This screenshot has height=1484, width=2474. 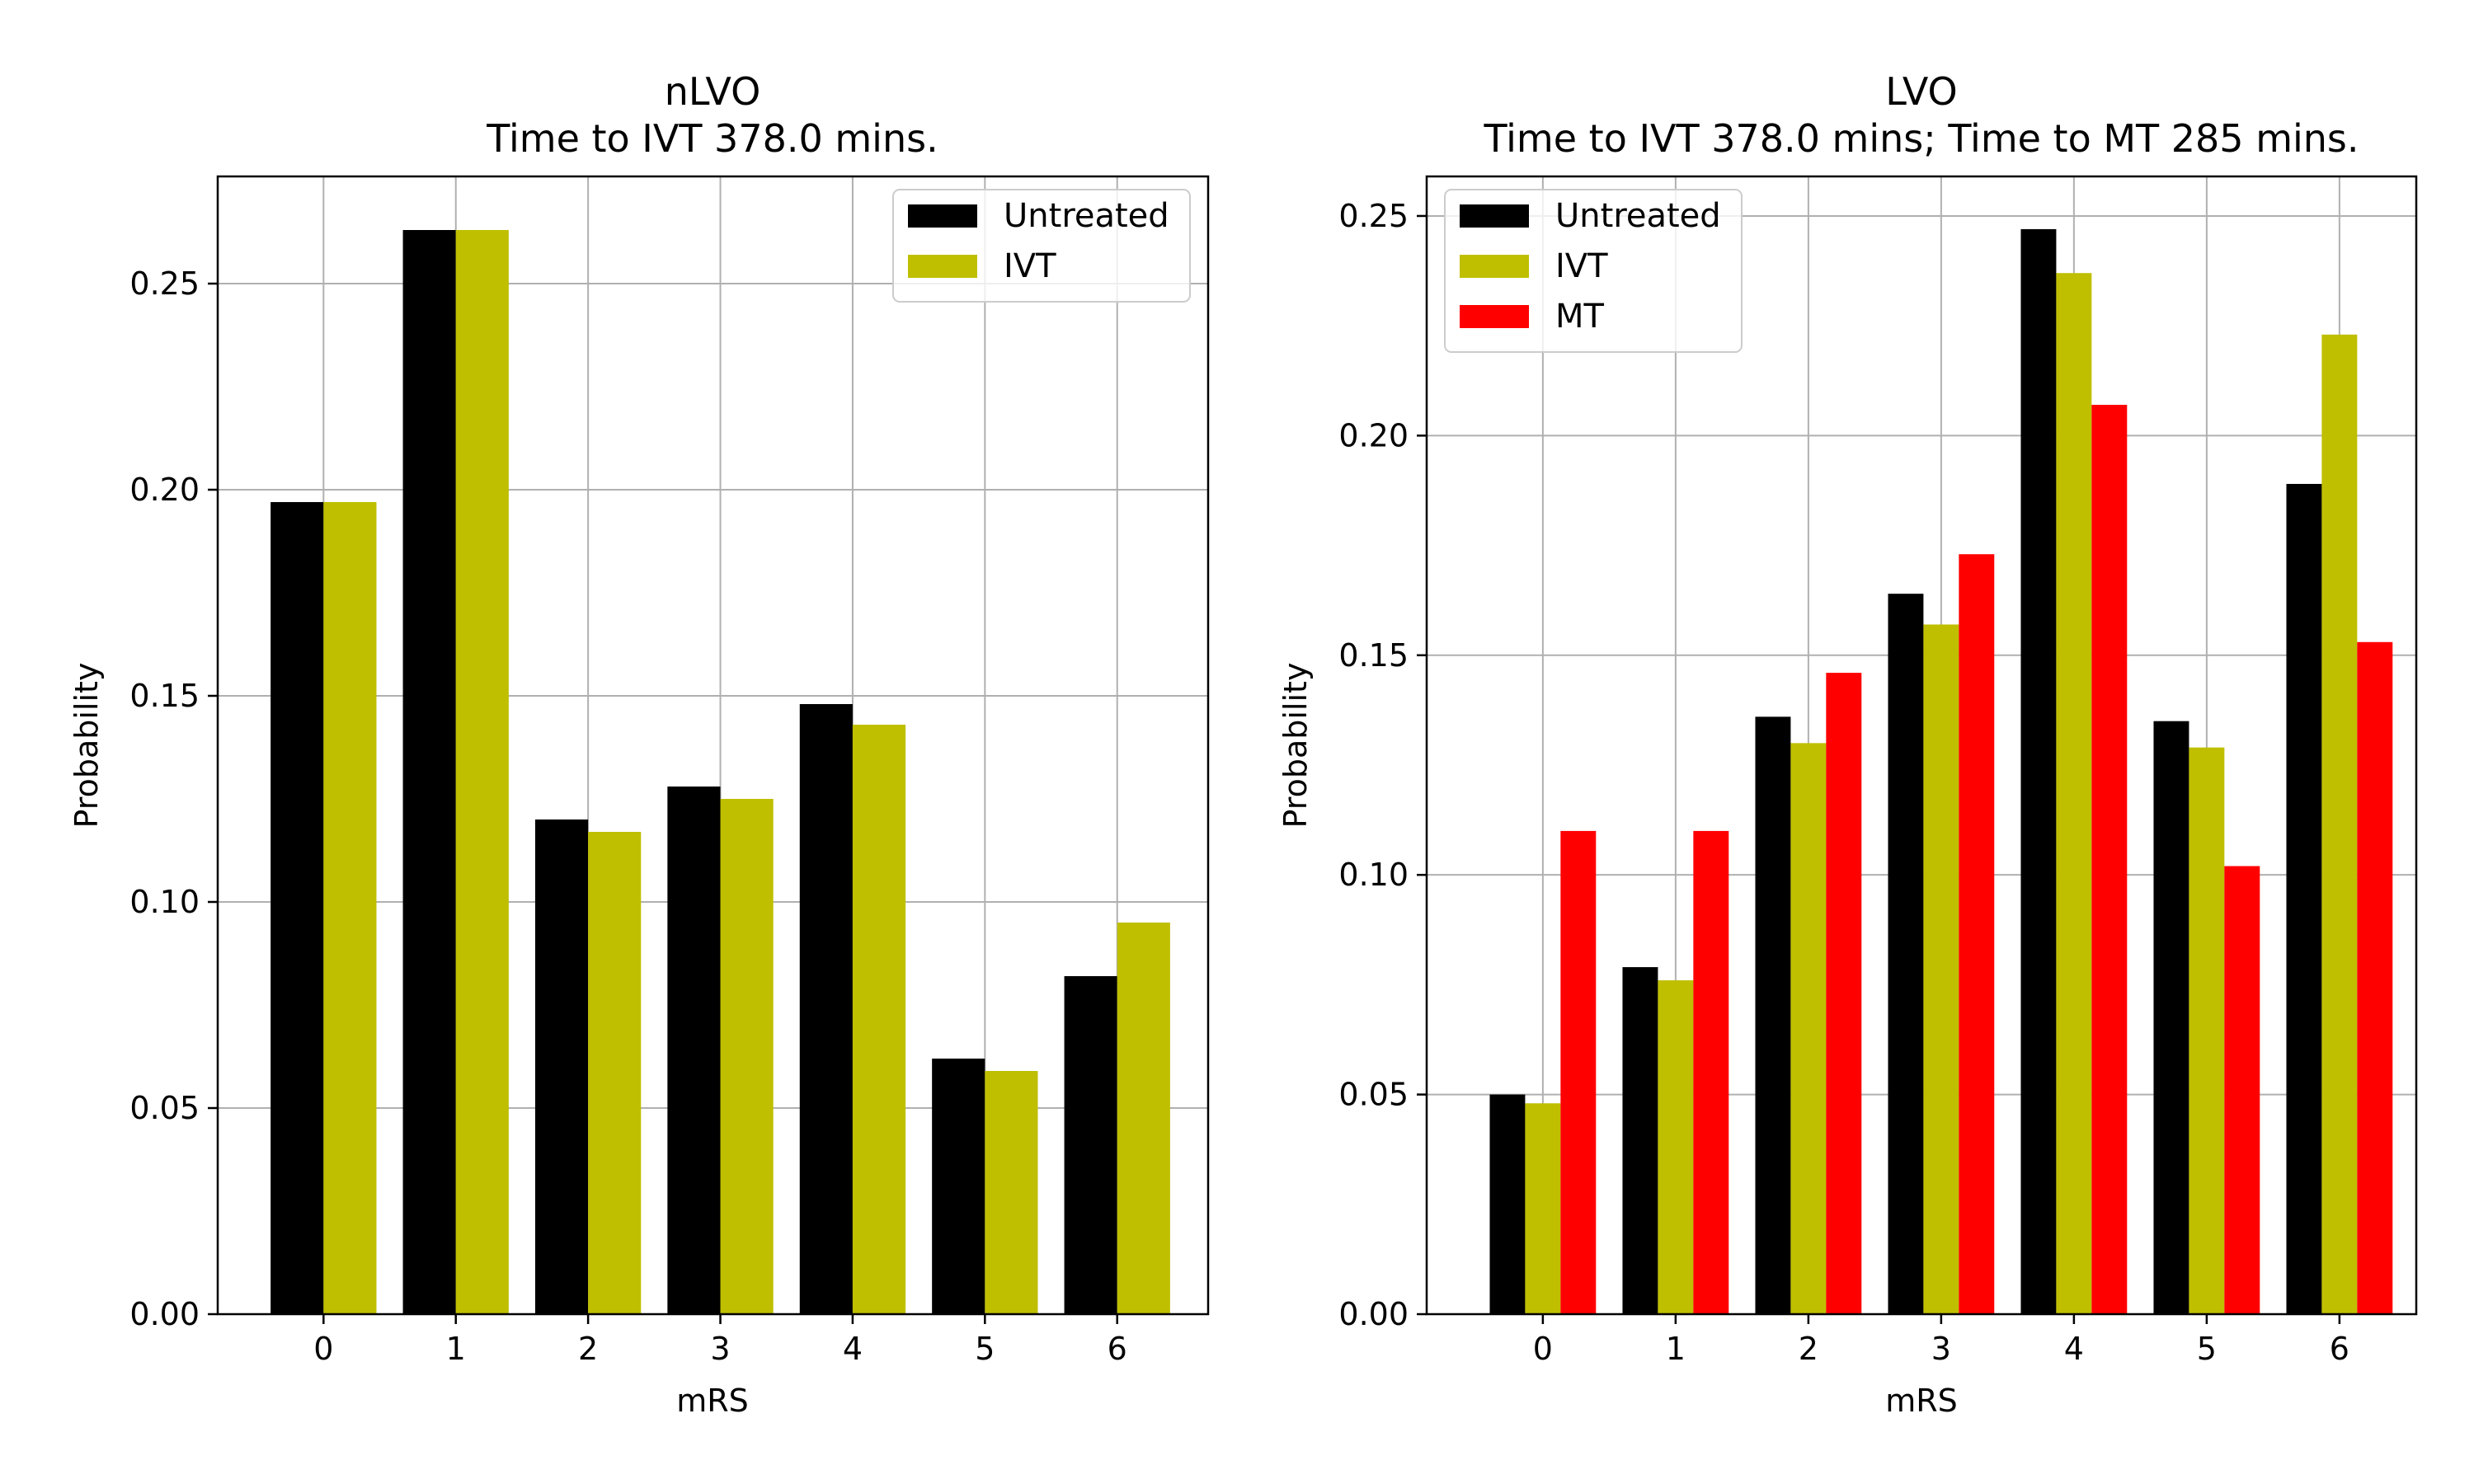 What do you see at coordinates (712, 138) in the screenshot?
I see `chart-title-line-2: Time to IVT 378.0 mins.` at bounding box center [712, 138].